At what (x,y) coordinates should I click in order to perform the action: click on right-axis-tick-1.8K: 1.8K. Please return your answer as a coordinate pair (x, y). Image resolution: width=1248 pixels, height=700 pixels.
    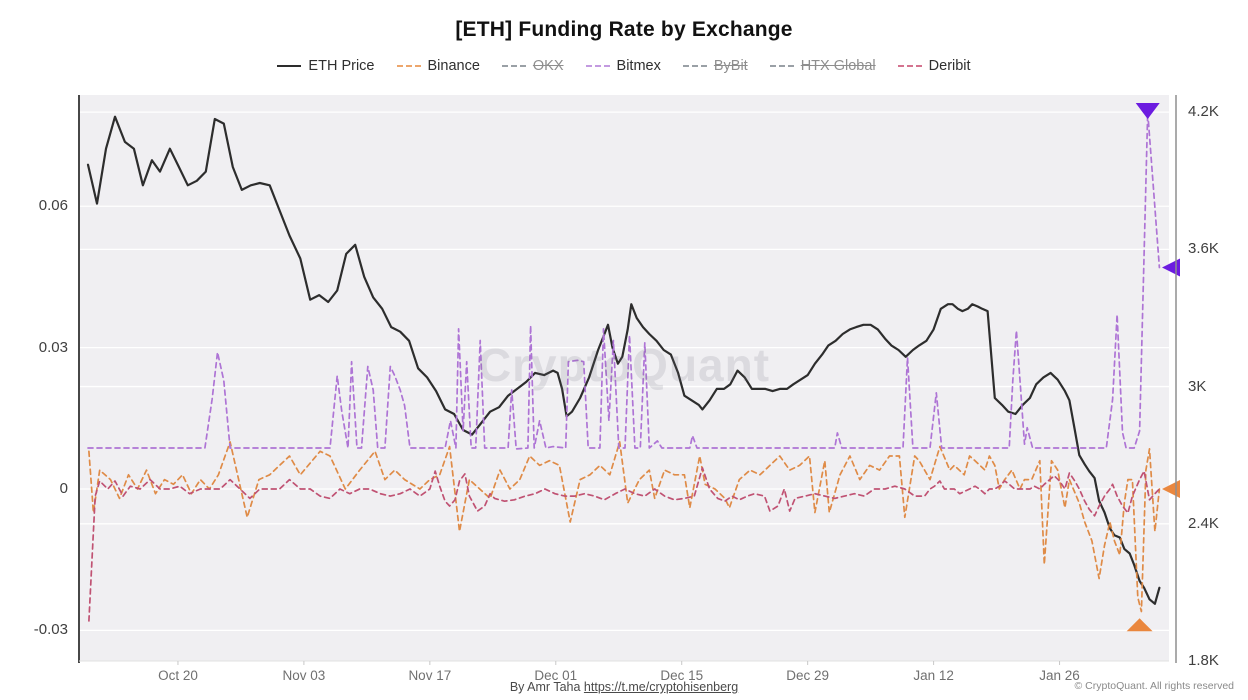
    Looking at the image, I should click on (1203, 660).